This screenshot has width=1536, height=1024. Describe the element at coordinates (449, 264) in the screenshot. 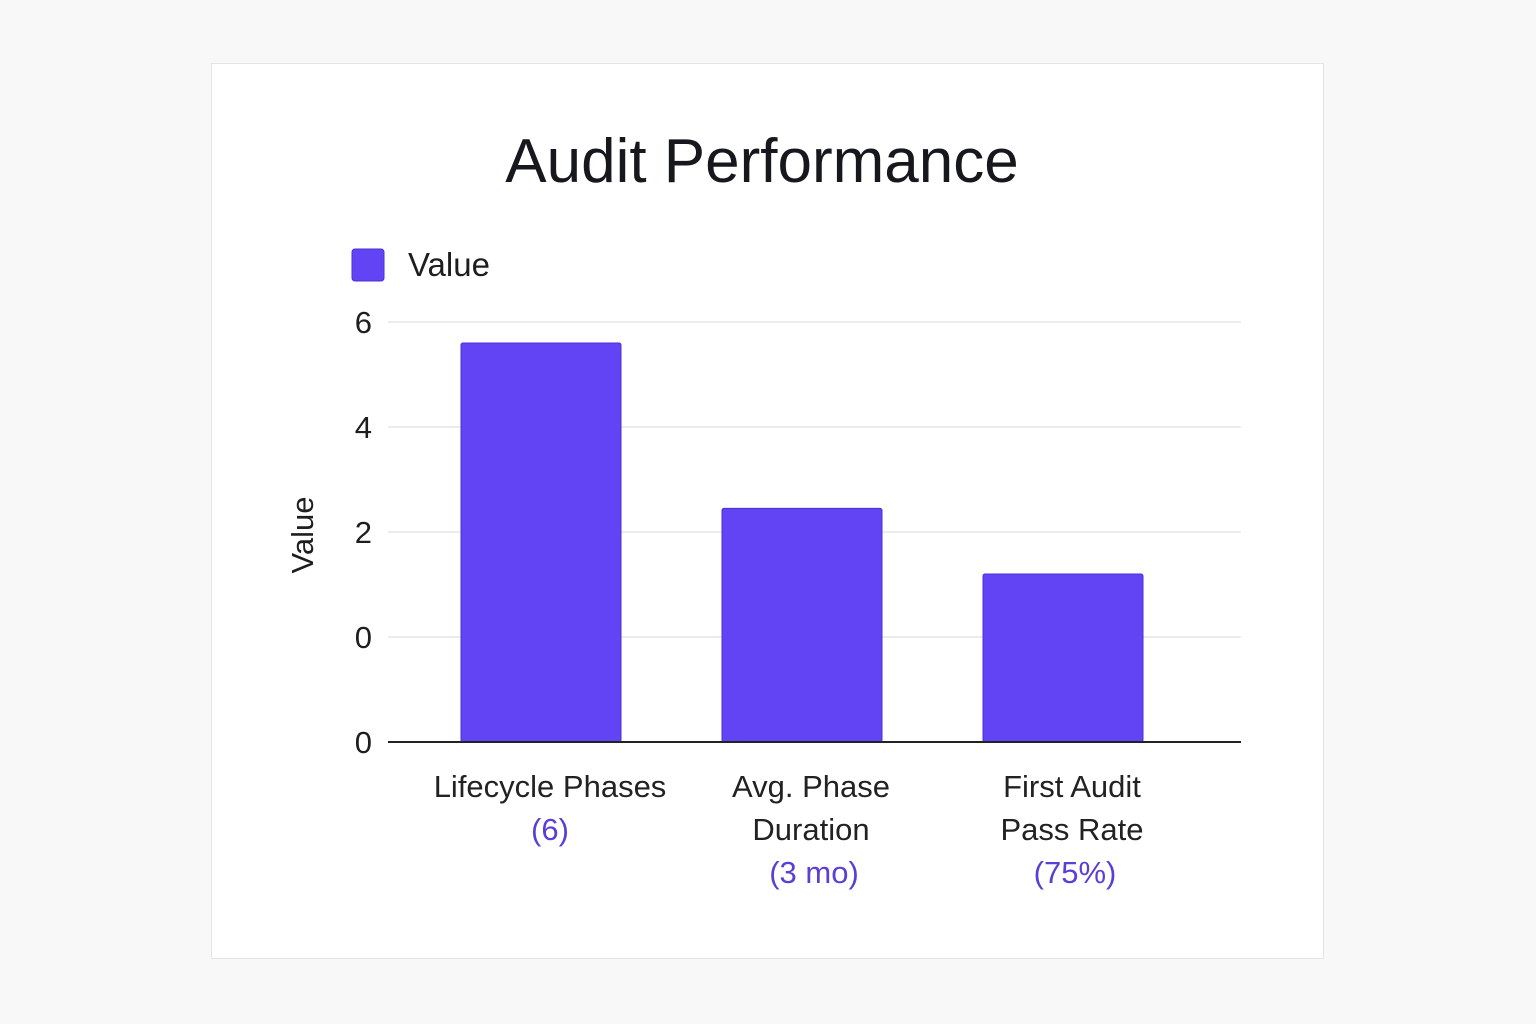

I see `legend-label: Value` at that location.